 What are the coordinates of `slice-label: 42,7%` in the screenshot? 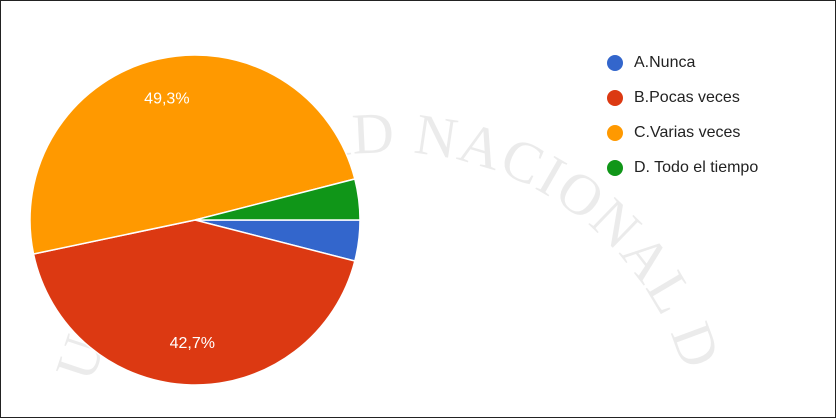 It's located at (192, 343).